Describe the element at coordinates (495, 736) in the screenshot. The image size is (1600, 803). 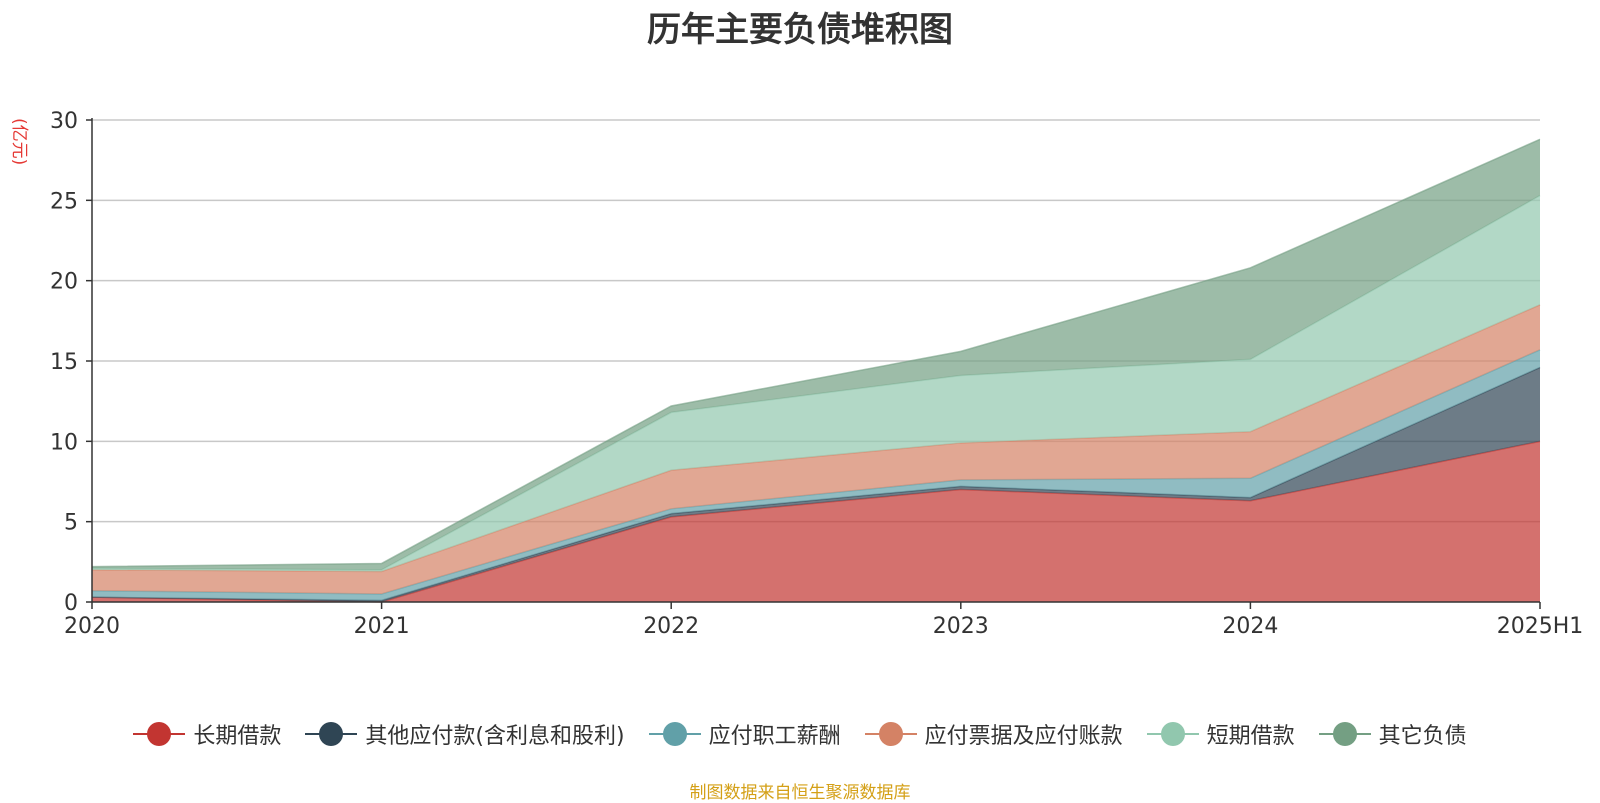
I see `legend-label: 其他应付款(含利息和股利)` at that location.